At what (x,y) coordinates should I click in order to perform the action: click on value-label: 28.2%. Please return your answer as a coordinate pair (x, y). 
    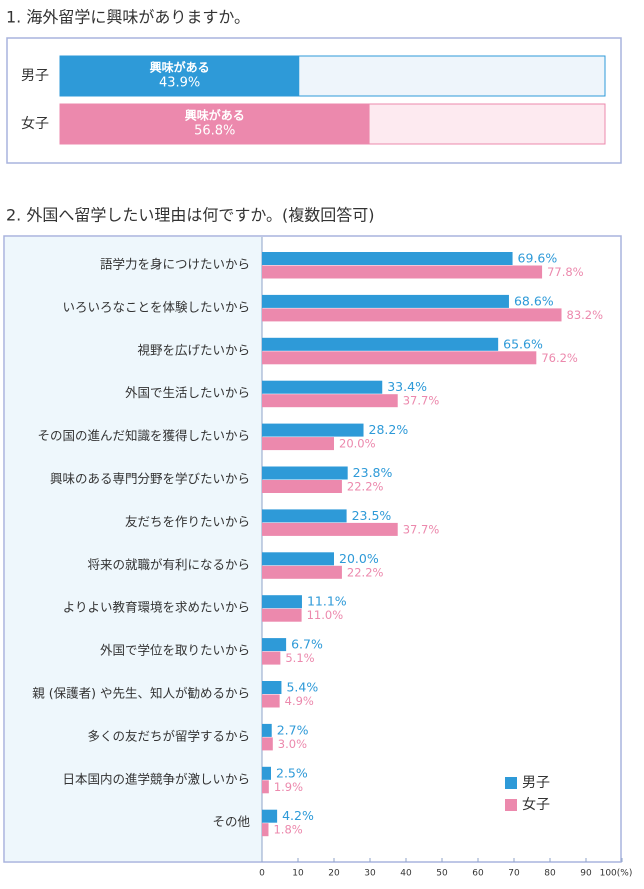
    Looking at the image, I should click on (389, 429).